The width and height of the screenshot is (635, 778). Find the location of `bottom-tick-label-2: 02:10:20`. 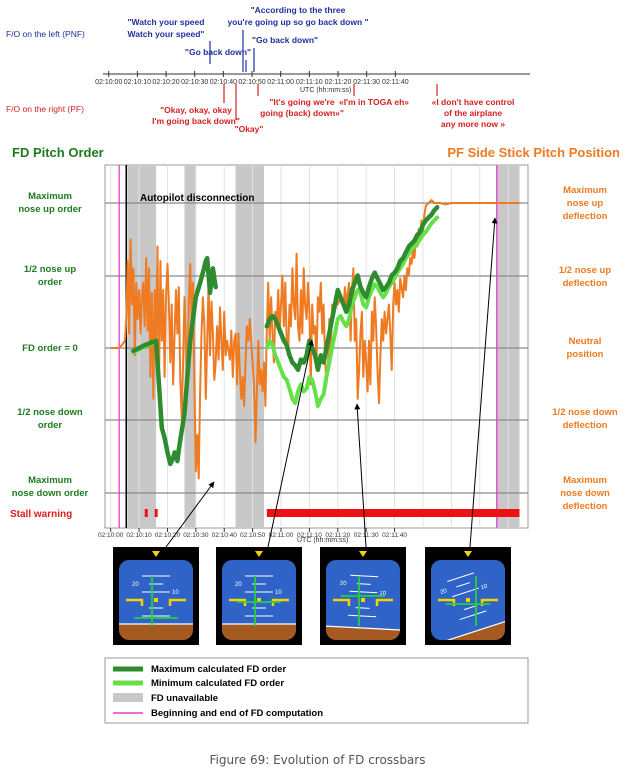

bottom-tick-label-2: 02:10:20 is located at coordinates (168, 535).